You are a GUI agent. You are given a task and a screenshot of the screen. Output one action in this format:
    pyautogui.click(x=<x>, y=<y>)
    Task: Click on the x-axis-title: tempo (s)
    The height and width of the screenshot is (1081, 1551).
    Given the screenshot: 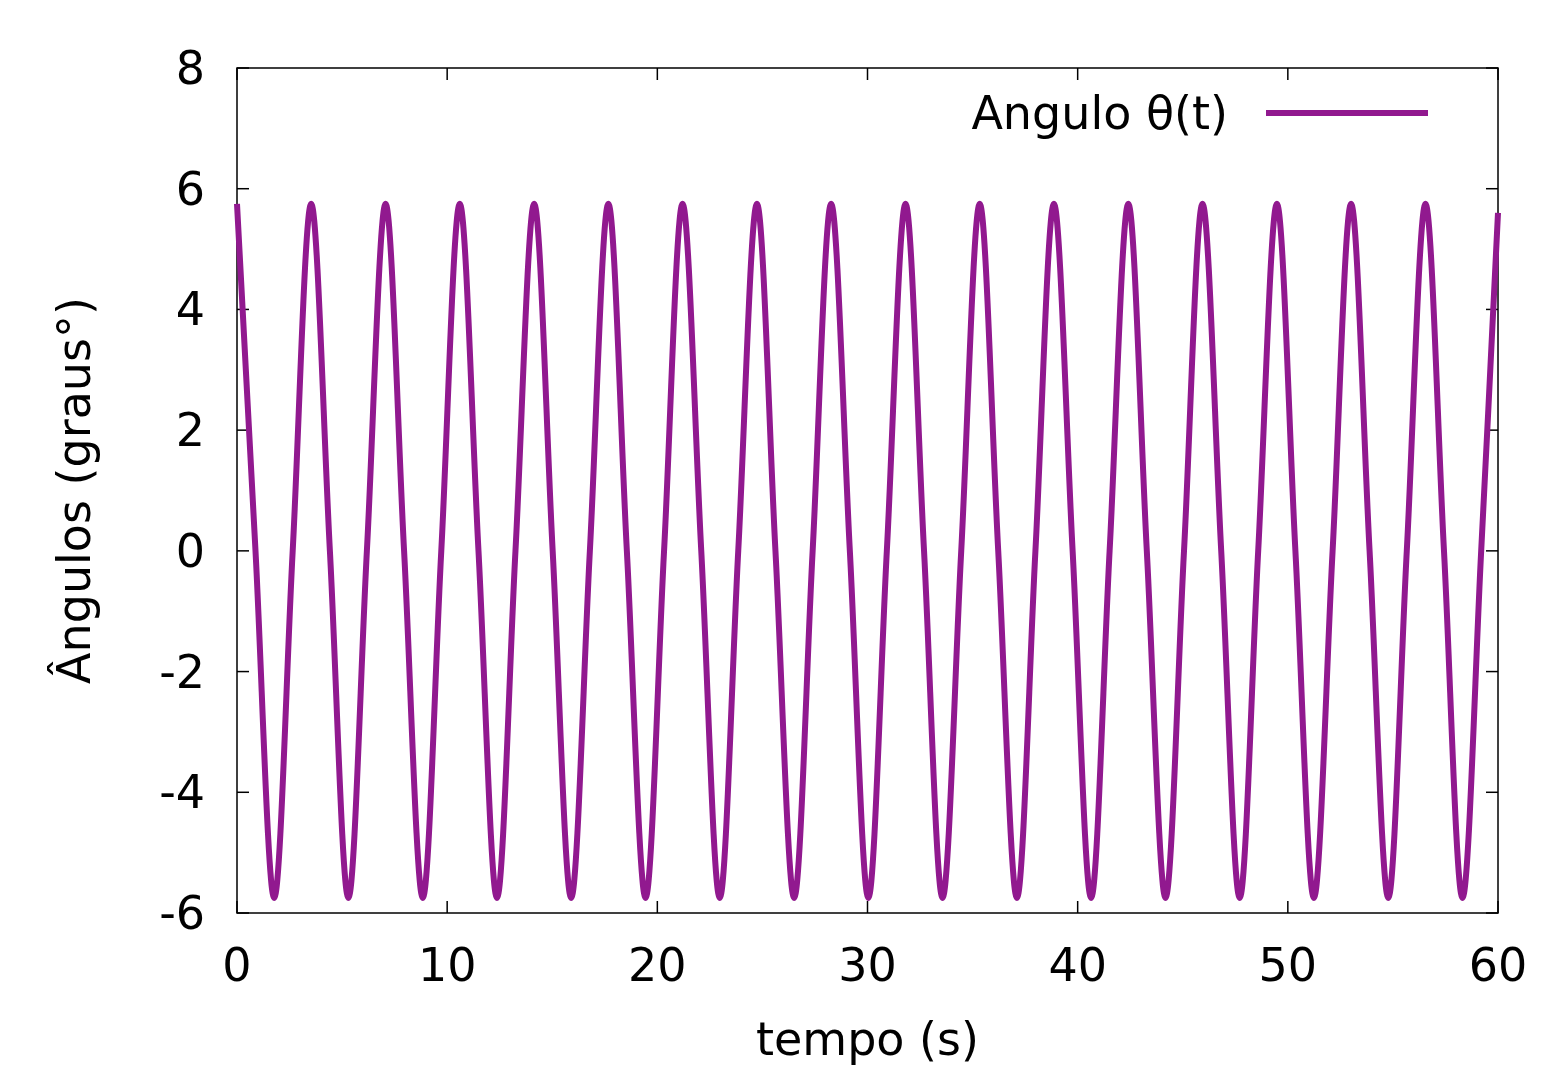 What is the action you would take?
    pyautogui.click(x=867, y=1039)
    